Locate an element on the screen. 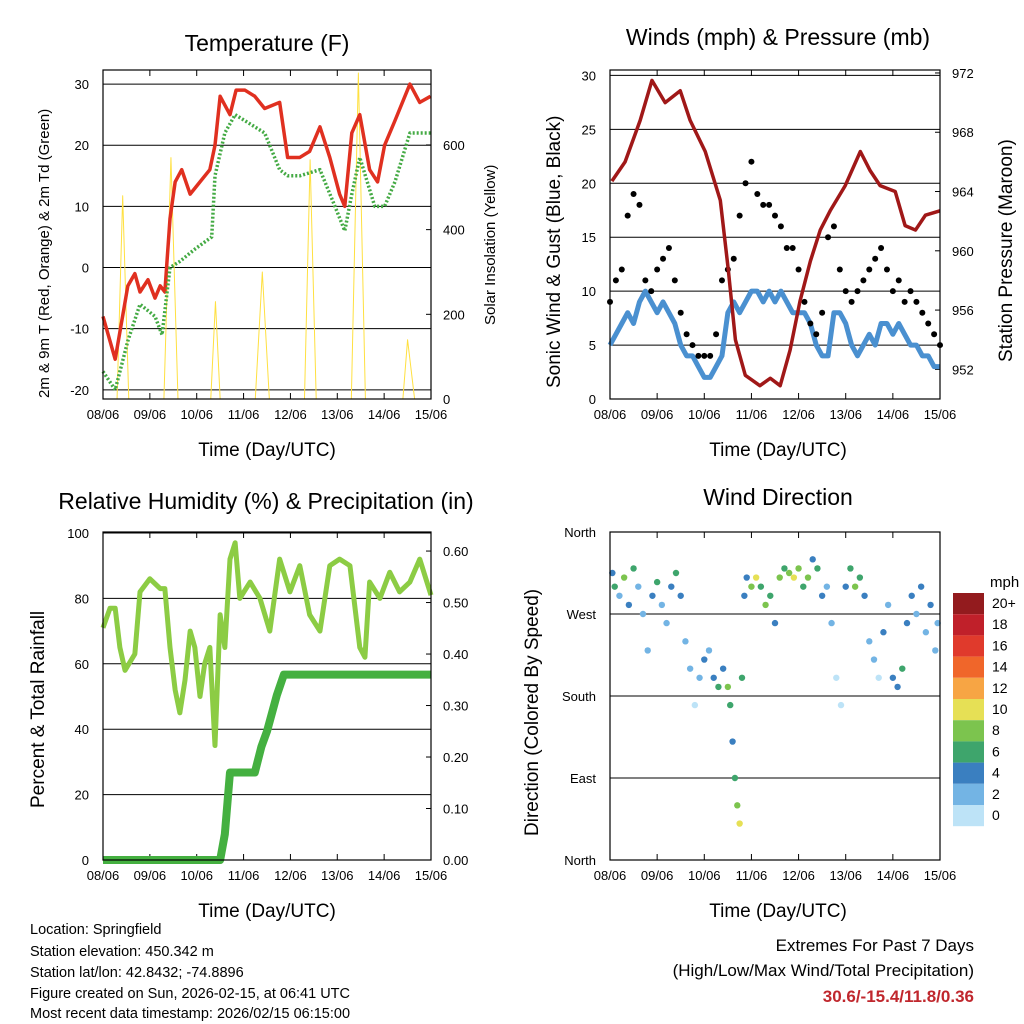 Image resolution: width=1024 pixels, height=1024 pixels. legend-label: 20+ is located at coordinates (1004, 603).